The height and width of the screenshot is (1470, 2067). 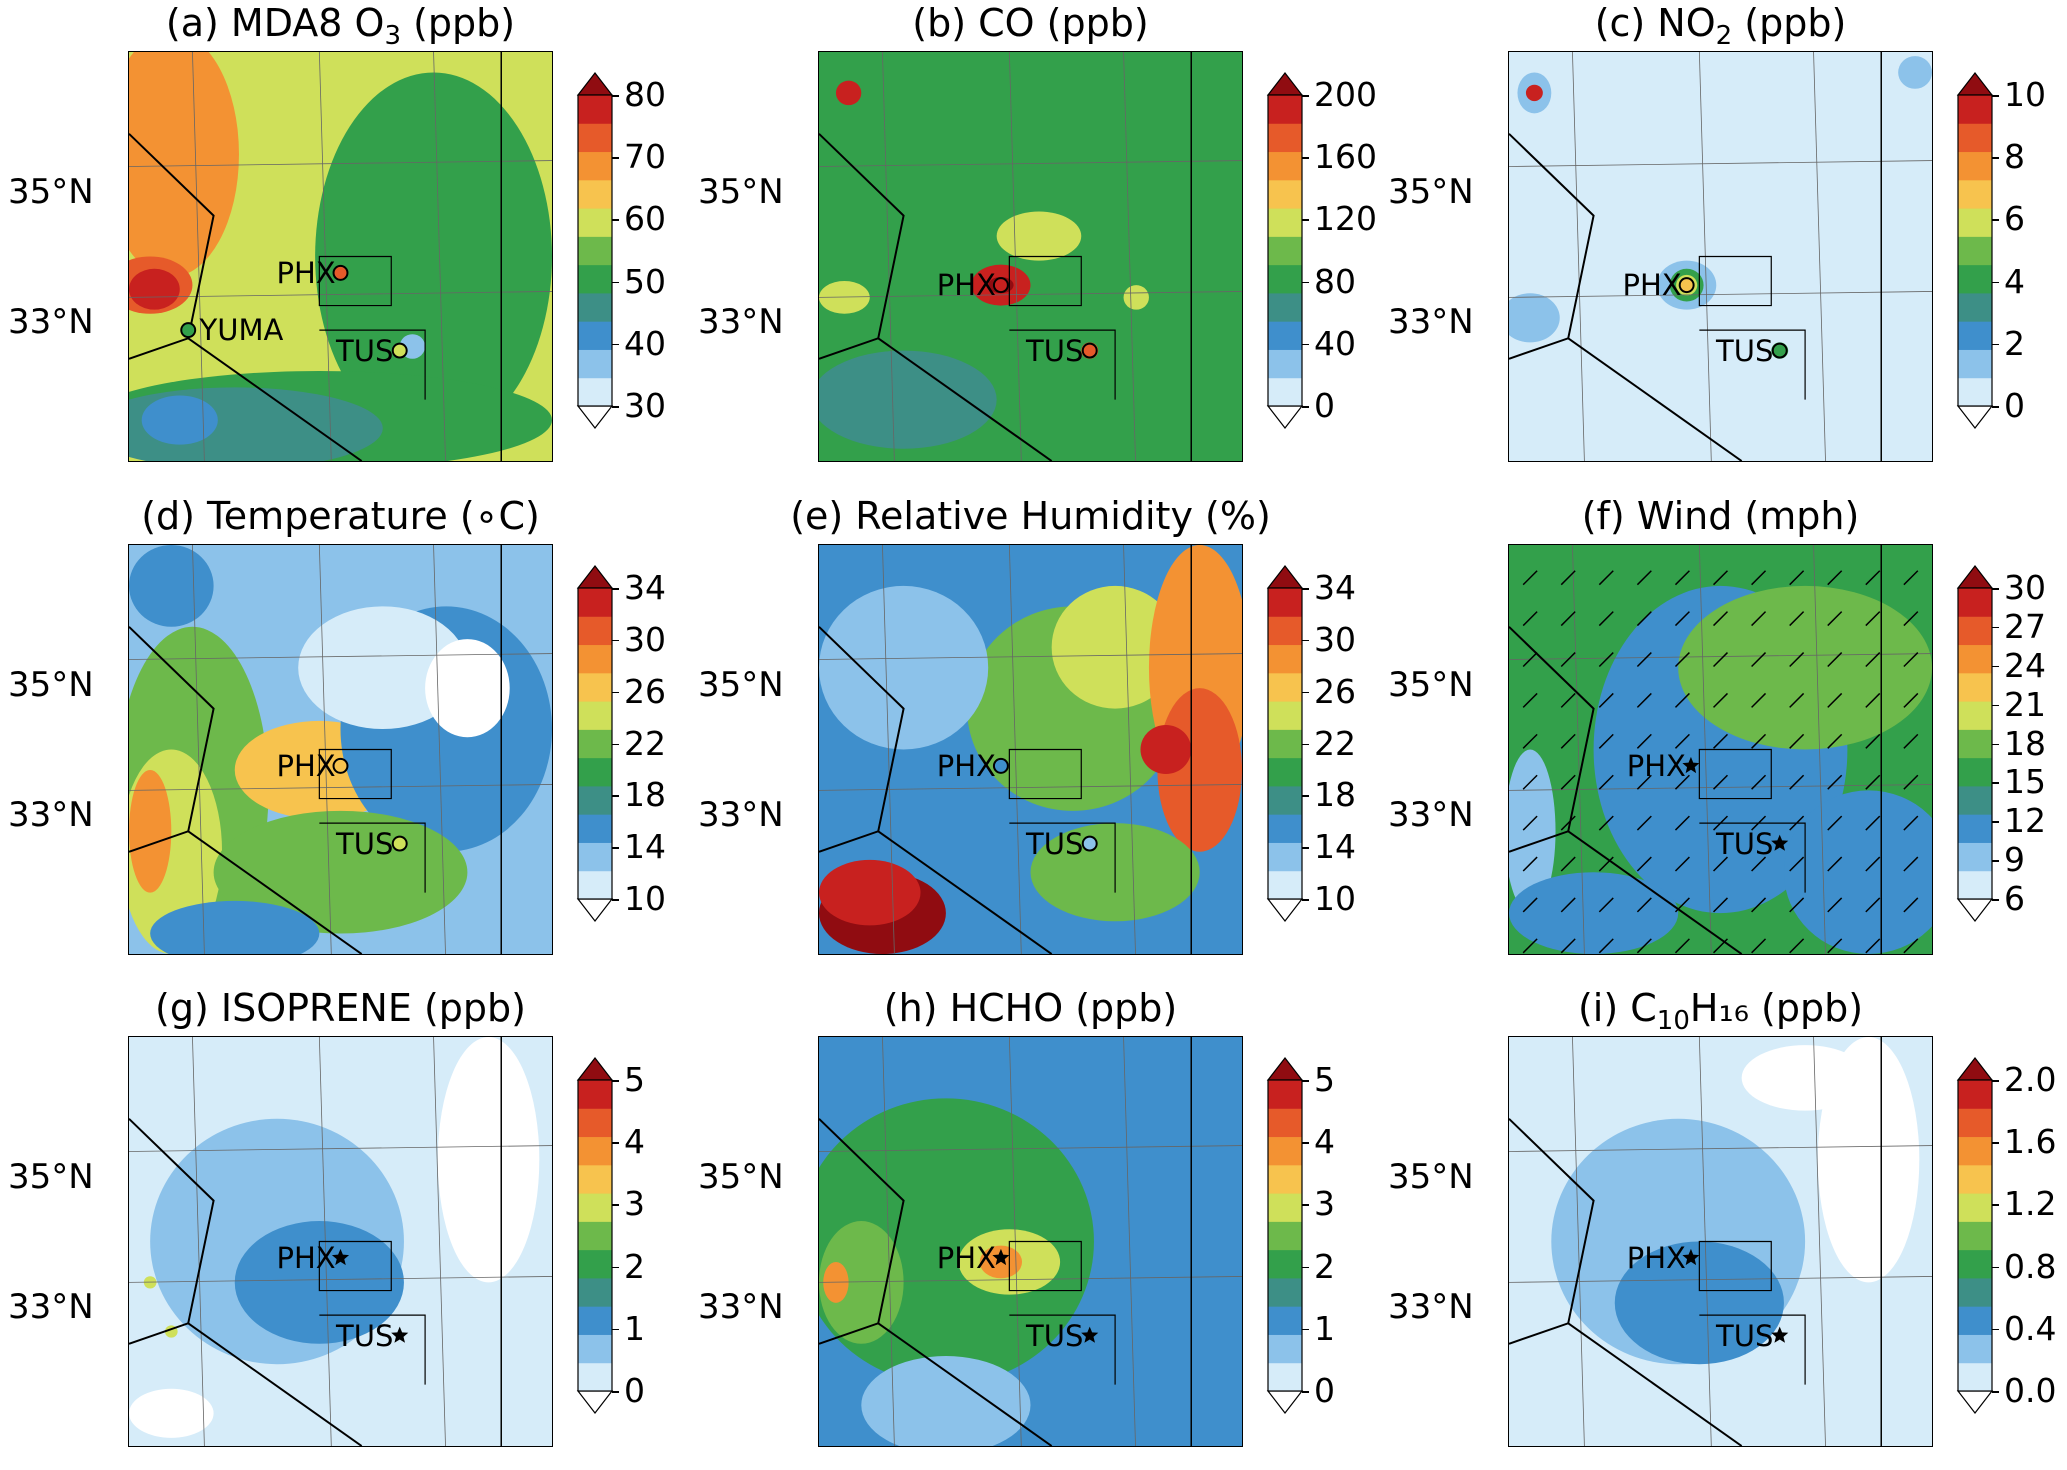 I want to click on map-a, so click(x=340, y=256).